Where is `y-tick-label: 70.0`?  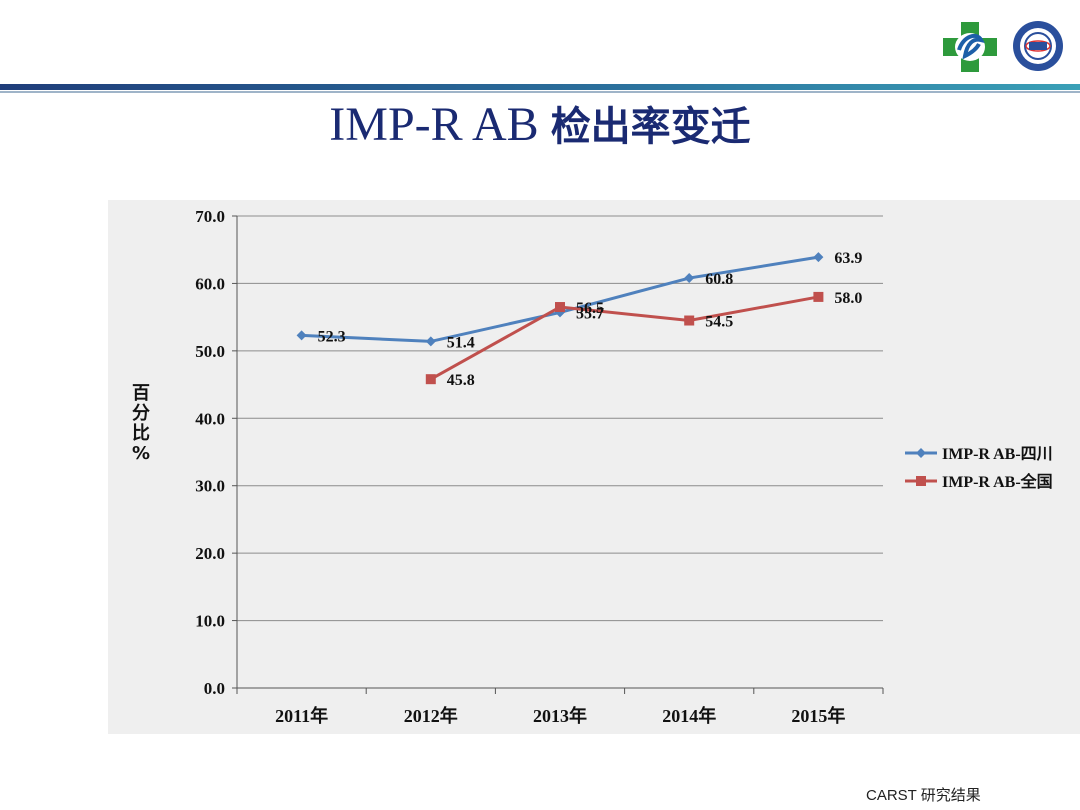
y-tick-label: 70.0 is located at coordinates (210, 216).